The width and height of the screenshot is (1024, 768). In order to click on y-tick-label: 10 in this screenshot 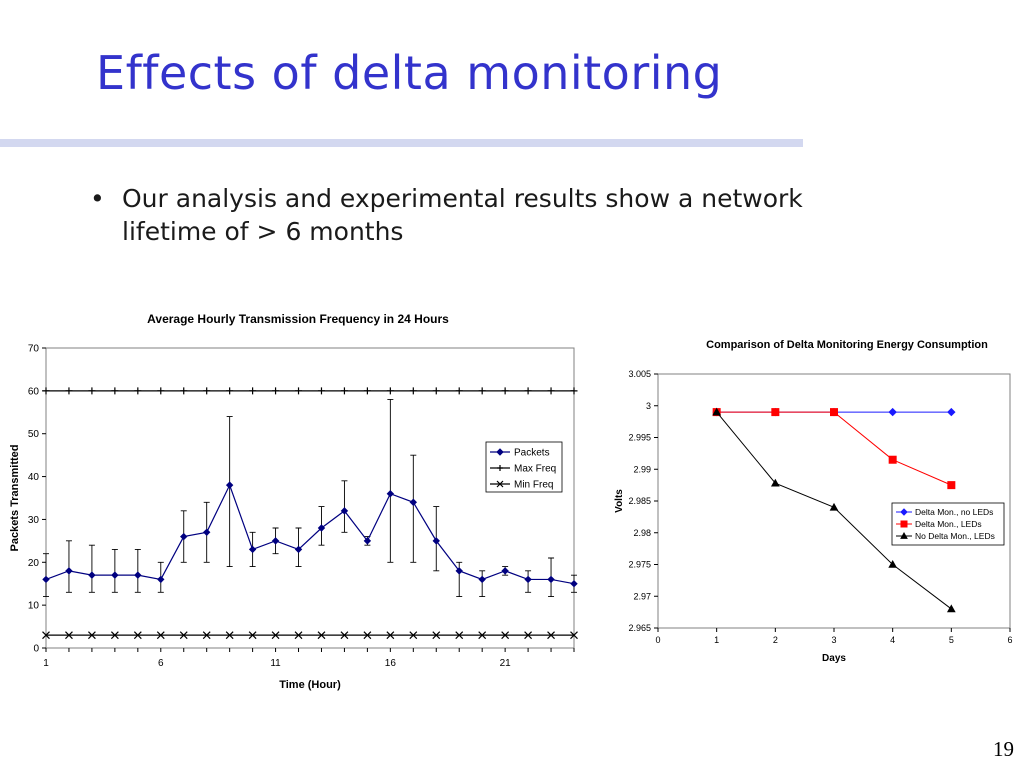, I will do `click(34, 606)`.